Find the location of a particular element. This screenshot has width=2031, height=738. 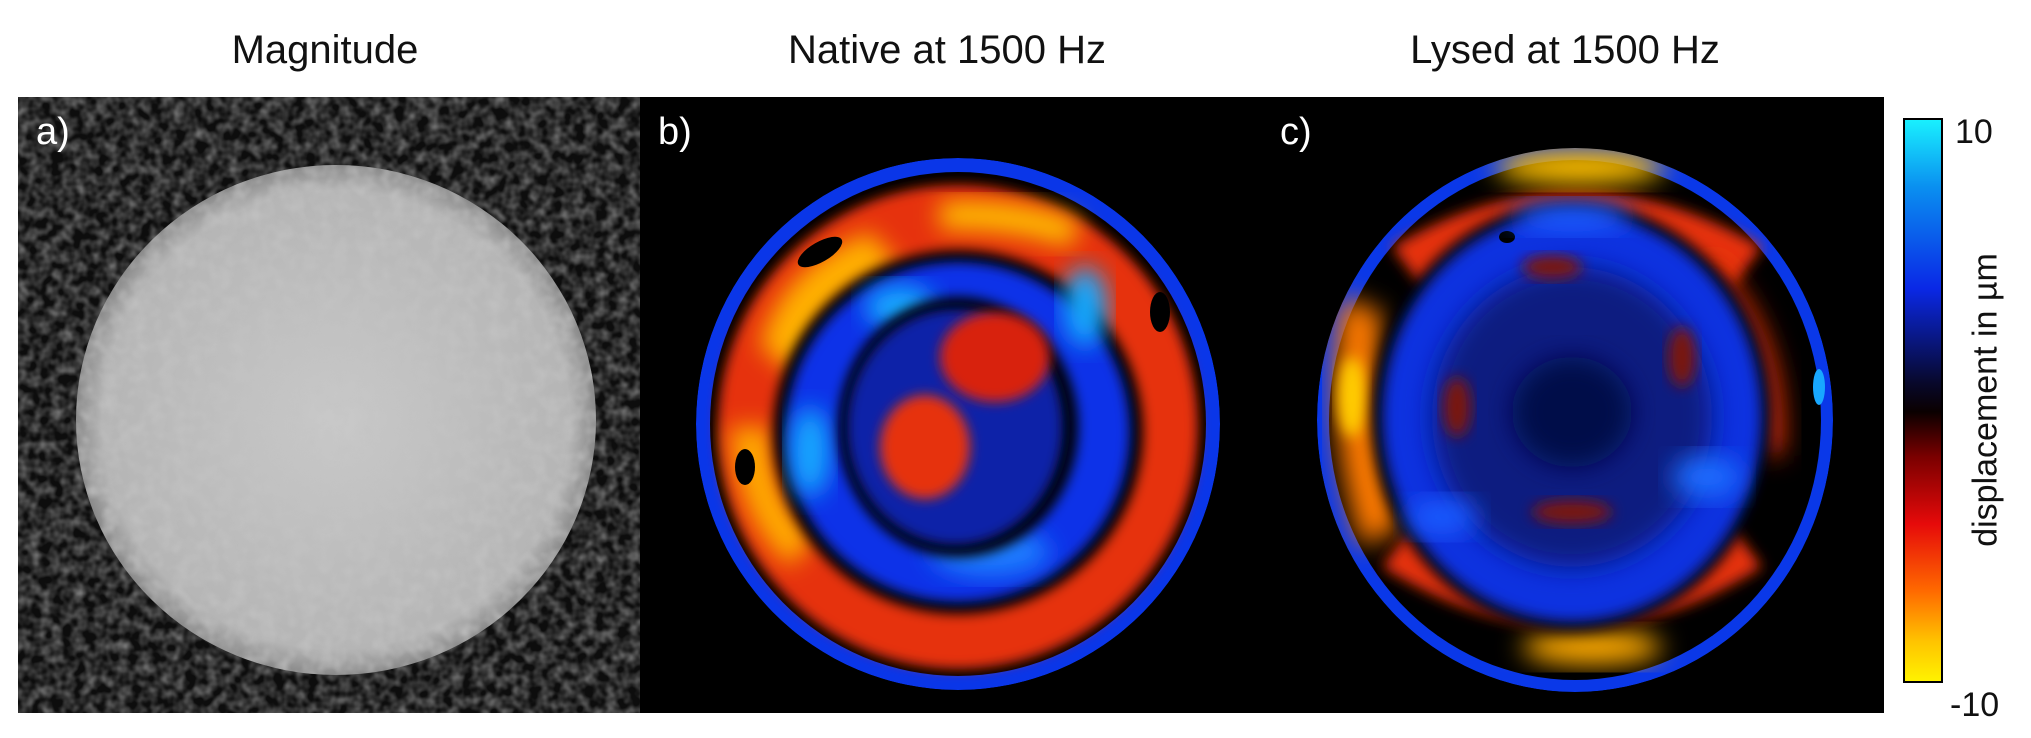

colorbar-min-tick: -10 is located at coordinates (1975, 705).